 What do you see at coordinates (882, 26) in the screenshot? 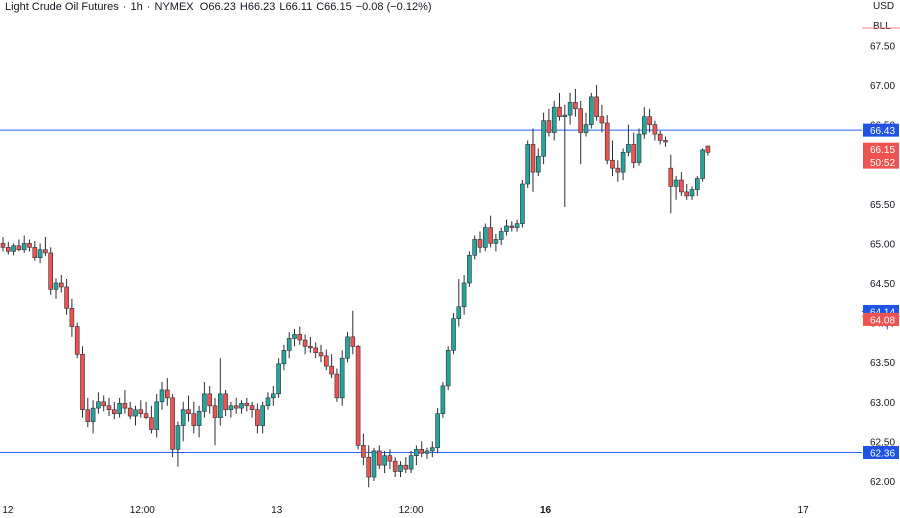
I see `unit-label: BLL` at bounding box center [882, 26].